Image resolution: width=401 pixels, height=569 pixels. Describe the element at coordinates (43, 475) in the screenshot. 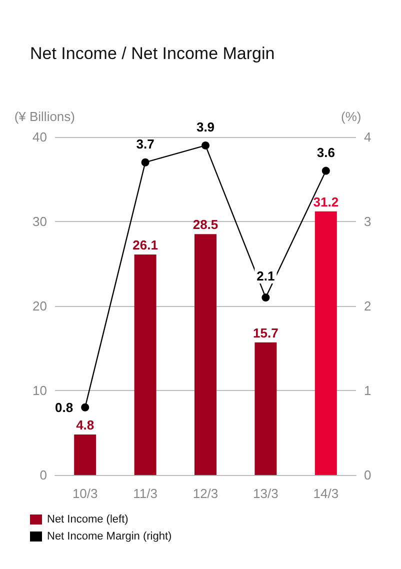

I see `y-tick-label: 0` at that location.